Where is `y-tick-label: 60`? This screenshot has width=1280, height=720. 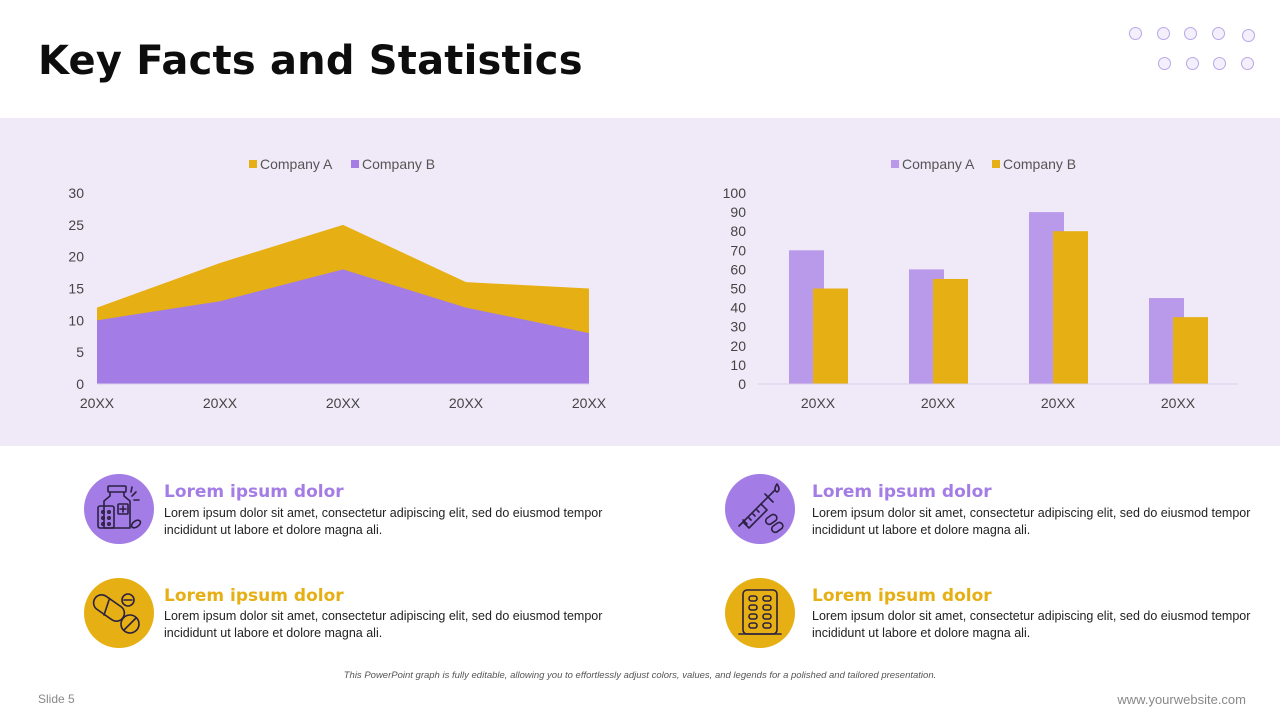
y-tick-label: 60 is located at coordinates (738, 269).